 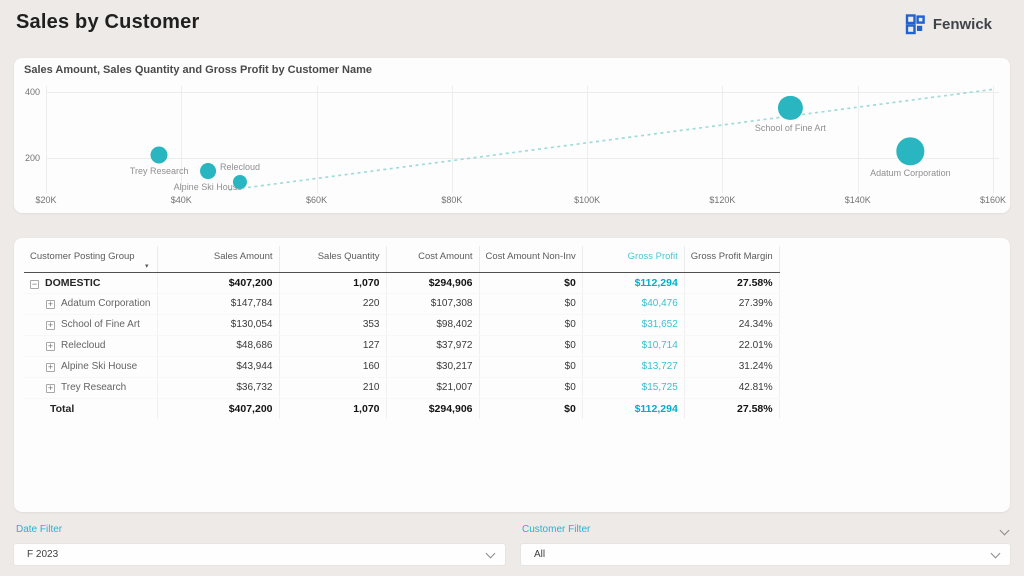 I want to click on filter-pane-collapse-icon, so click(x=1004, y=530).